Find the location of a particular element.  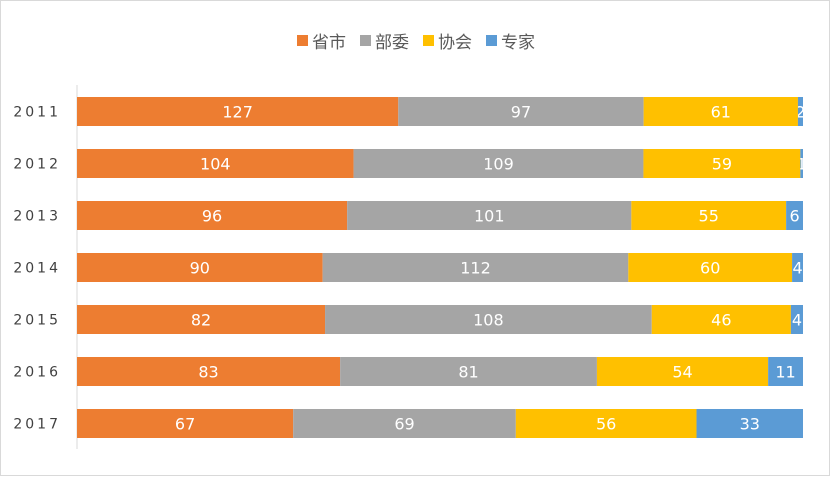

data-label: 104 is located at coordinates (215, 164).